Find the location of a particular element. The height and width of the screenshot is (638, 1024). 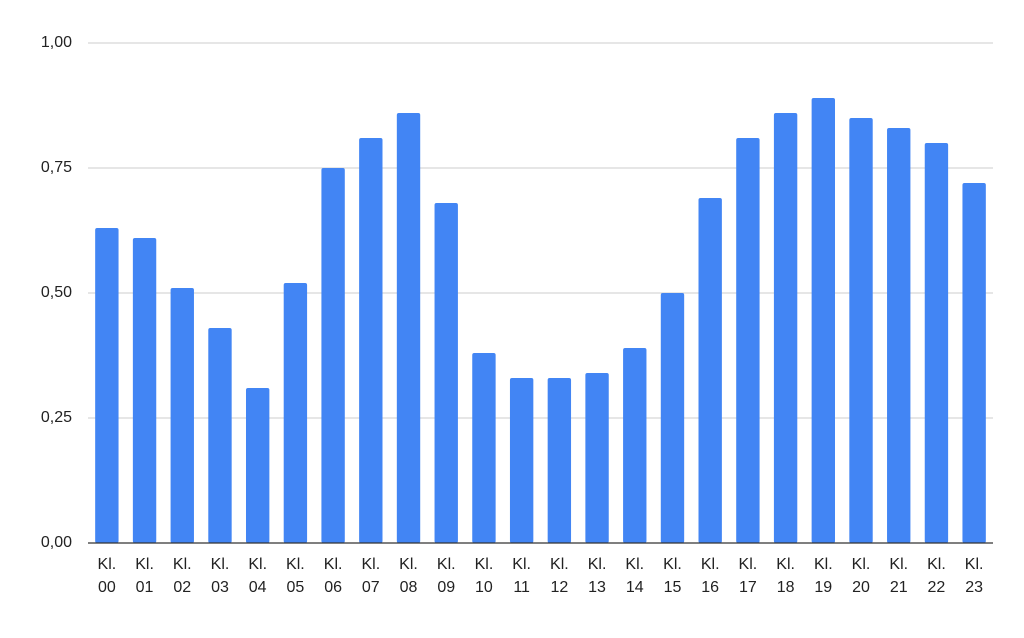

x-tick-label: Kl. 01 is located at coordinates (144, 576).